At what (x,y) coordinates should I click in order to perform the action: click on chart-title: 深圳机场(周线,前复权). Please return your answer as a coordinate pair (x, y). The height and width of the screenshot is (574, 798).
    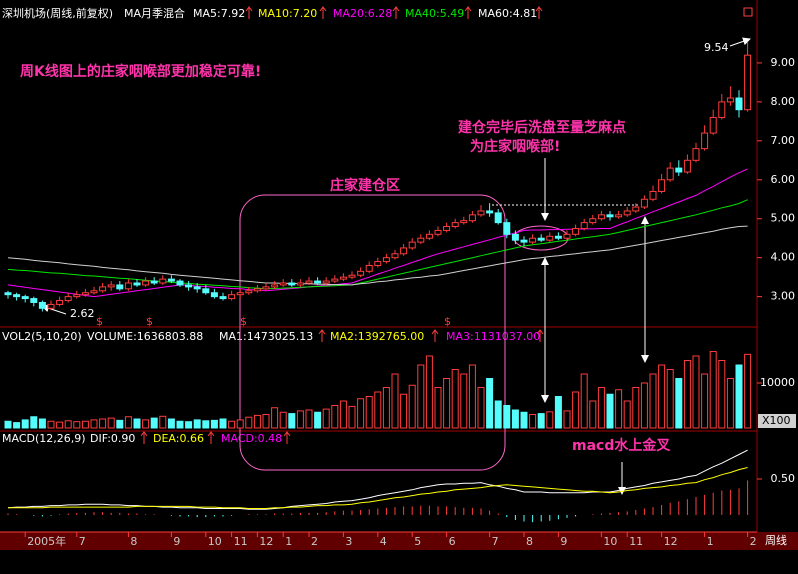
    Looking at the image, I should click on (57, 13).